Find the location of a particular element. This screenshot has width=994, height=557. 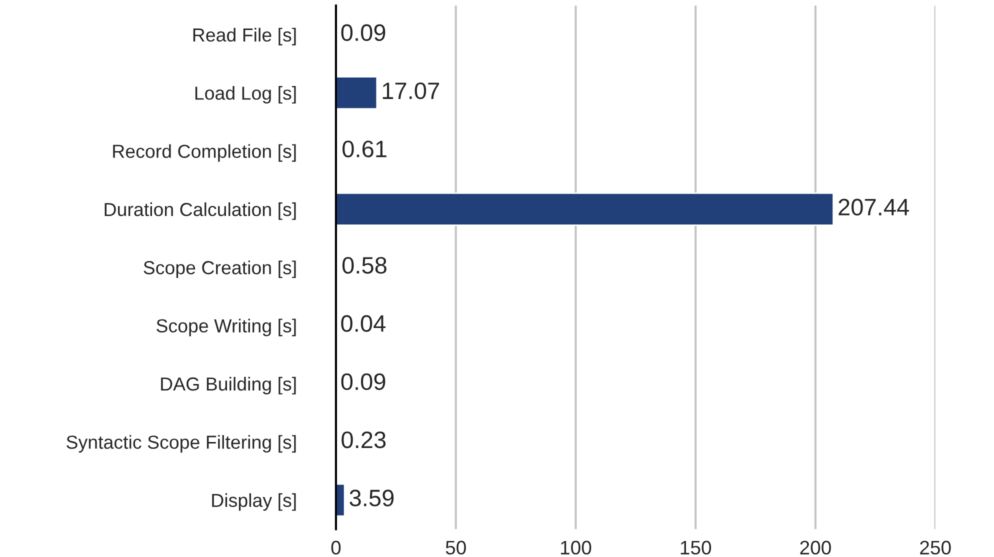

x-tick-label: 50 is located at coordinates (456, 547).